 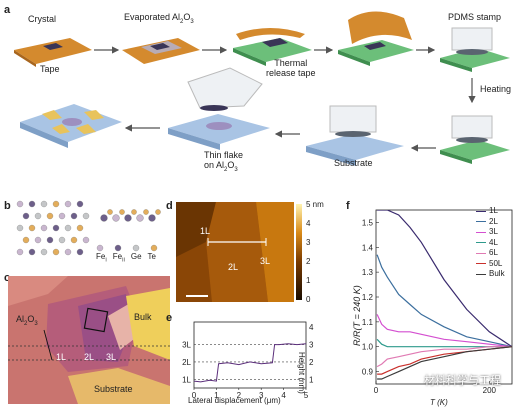 What do you see at coordinates (194, 395) in the screenshot?
I see `e-x-tick-label: 0` at bounding box center [194, 395].